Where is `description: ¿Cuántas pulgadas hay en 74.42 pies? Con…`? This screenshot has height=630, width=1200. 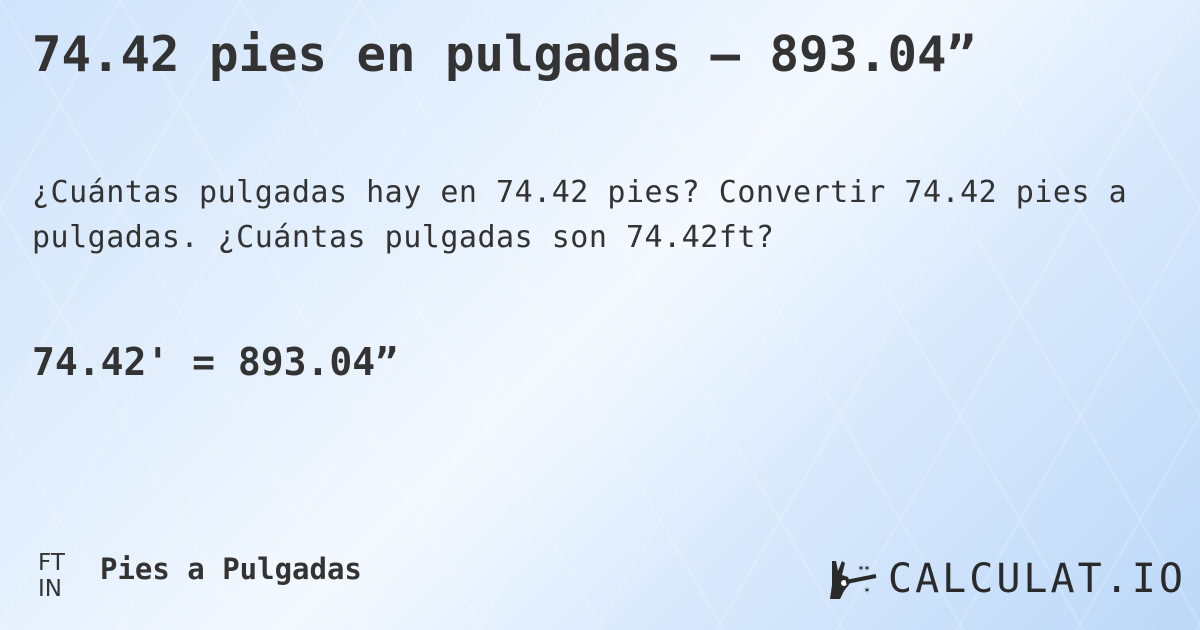
description: ¿Cuántas pulgadas hay en 74.42 pies? Con… is located at coordinates (580, 215).